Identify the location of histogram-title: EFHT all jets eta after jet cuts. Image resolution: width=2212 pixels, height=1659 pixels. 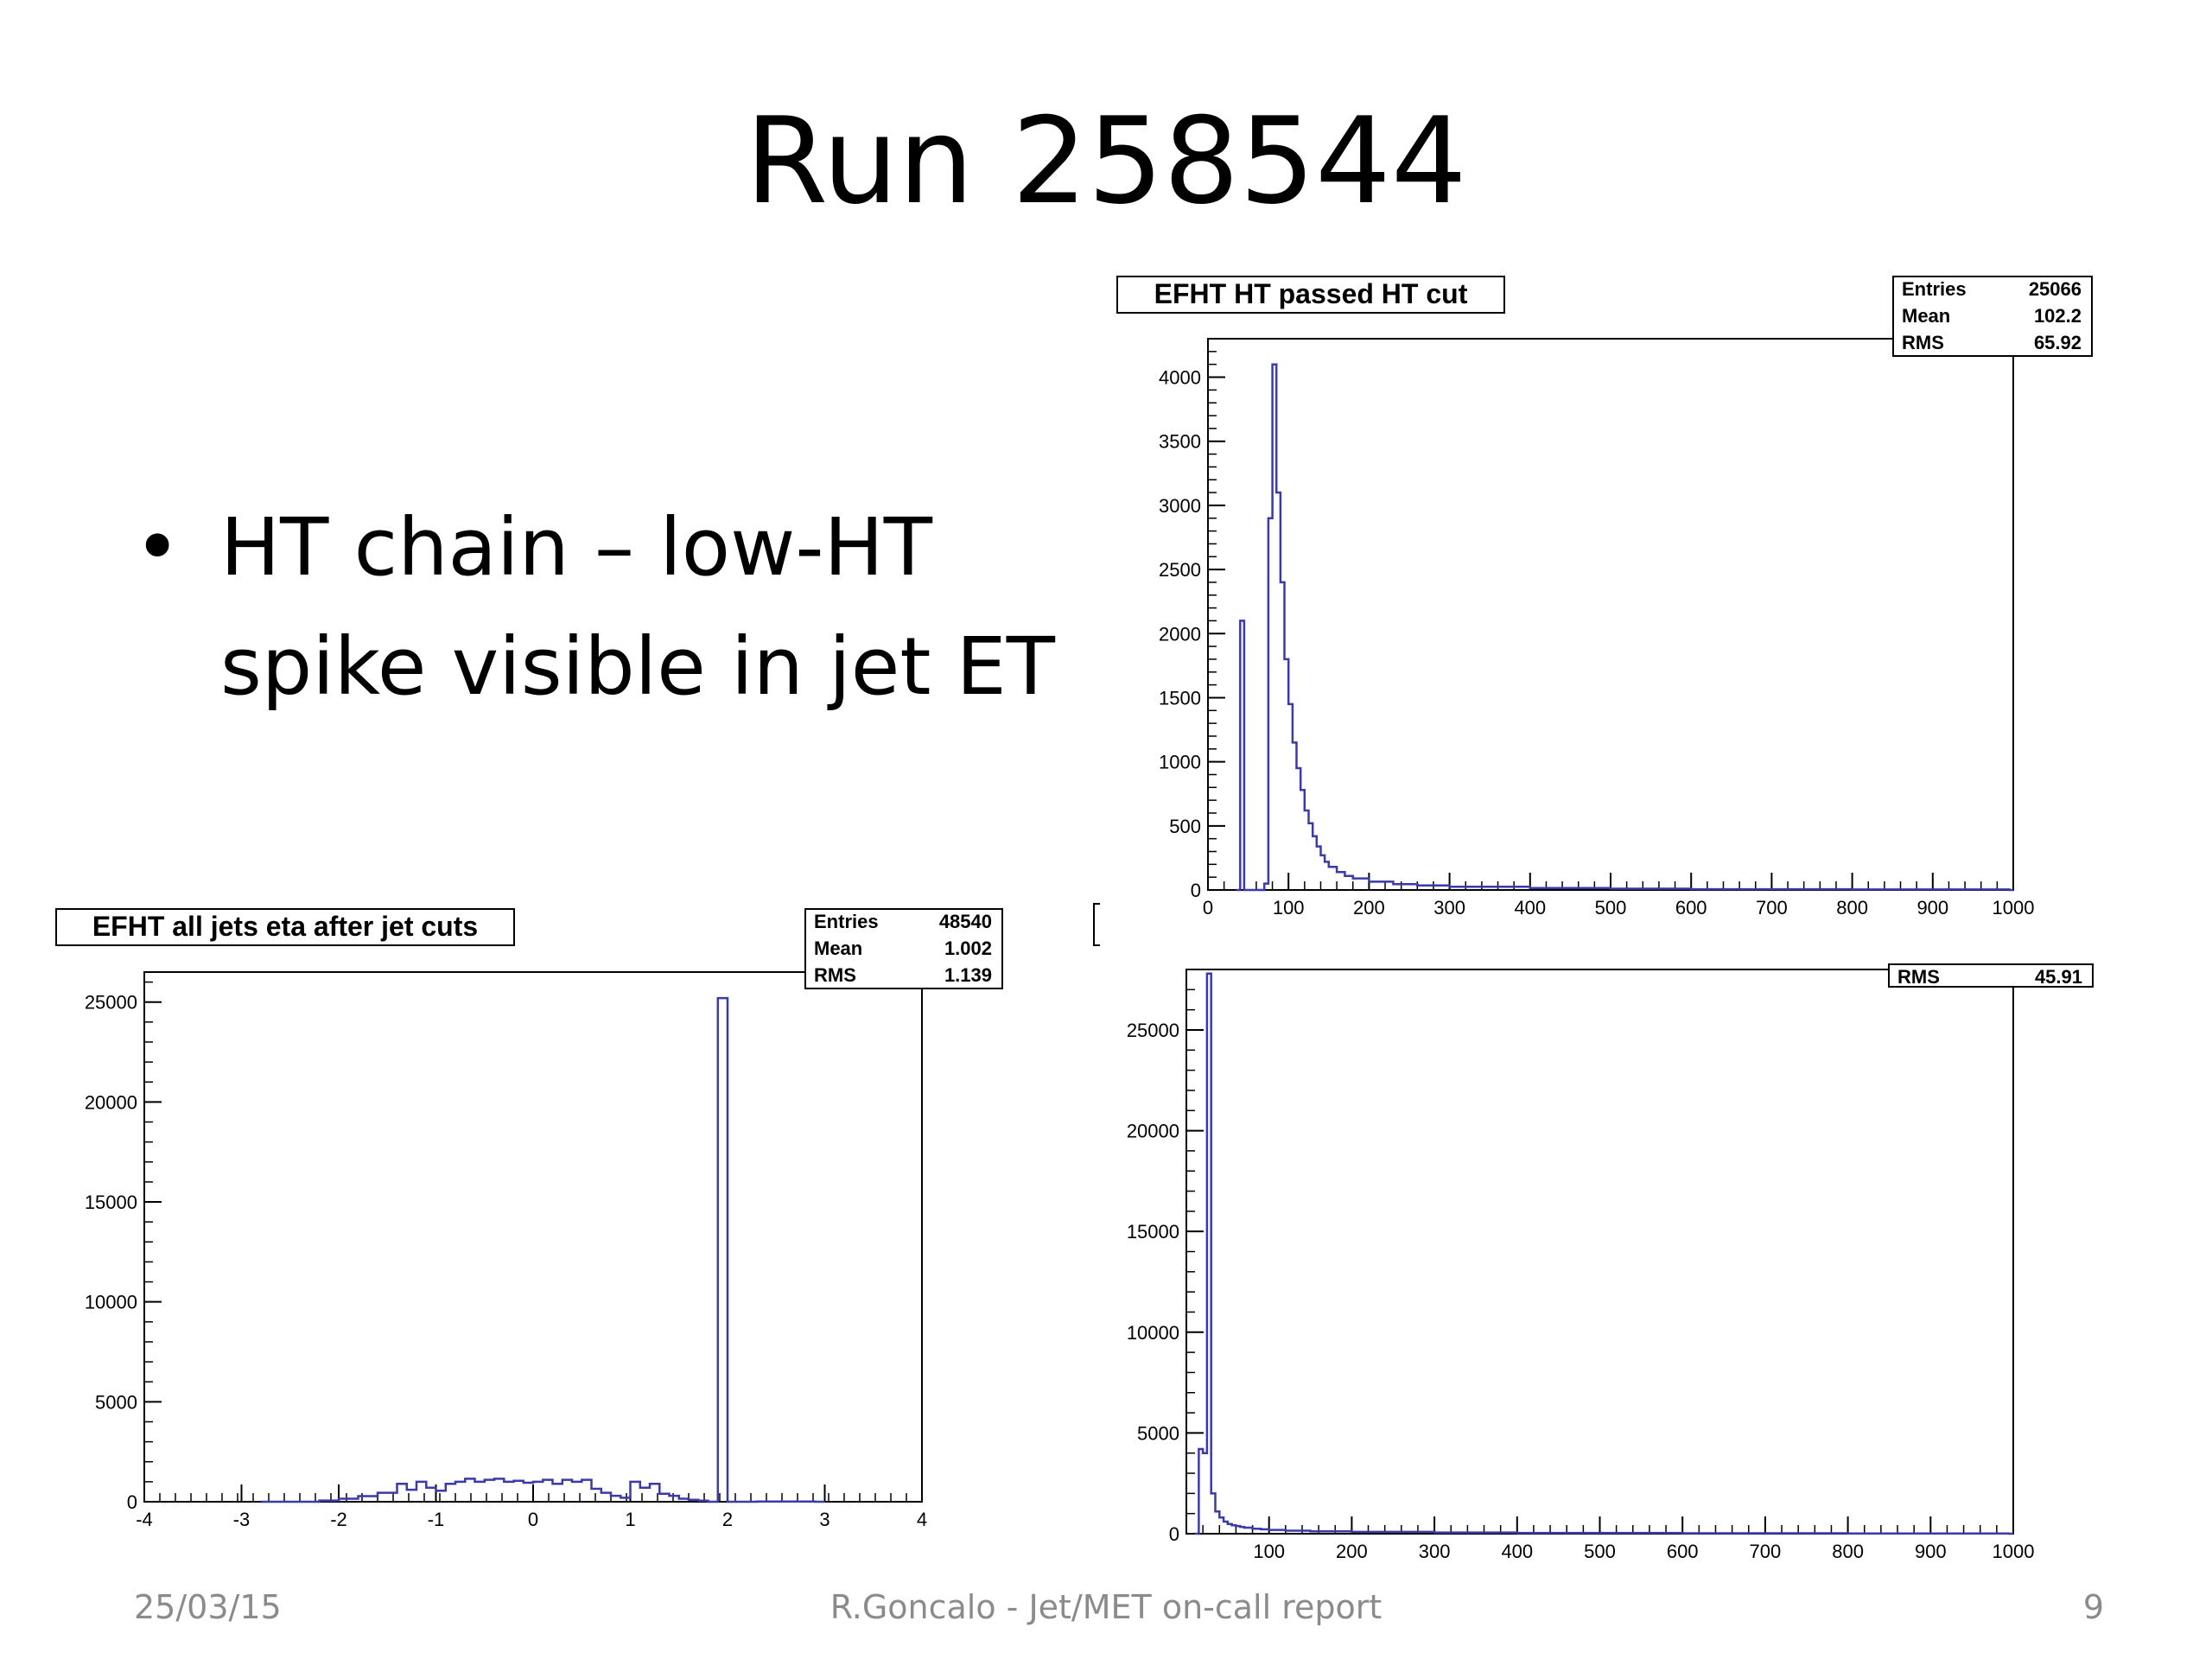
(285, 926).